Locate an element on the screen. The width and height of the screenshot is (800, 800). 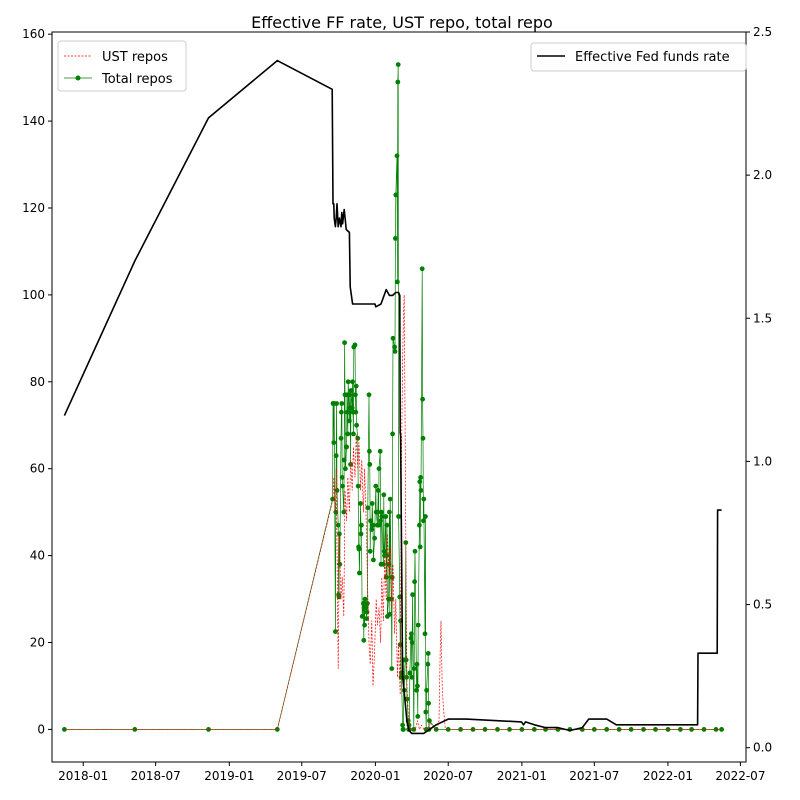
y-left-tick-label: 100 is located at coordinates (33, 295).